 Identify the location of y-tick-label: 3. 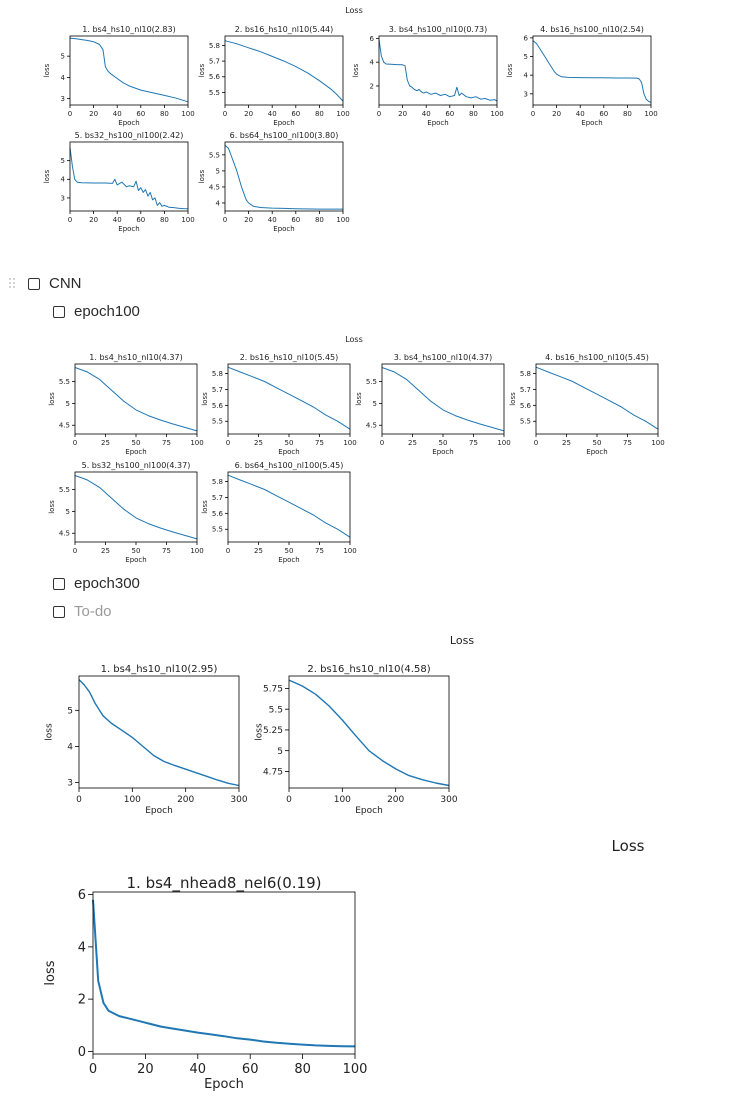
(70, 784).